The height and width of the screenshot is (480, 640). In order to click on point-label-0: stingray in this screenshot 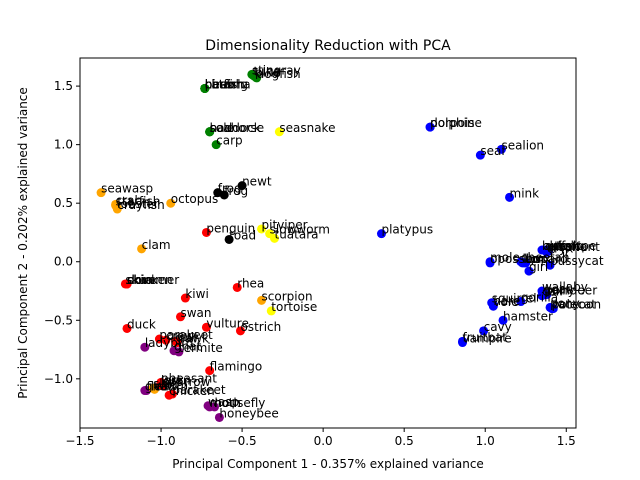, I will do `click(276, 70)`.